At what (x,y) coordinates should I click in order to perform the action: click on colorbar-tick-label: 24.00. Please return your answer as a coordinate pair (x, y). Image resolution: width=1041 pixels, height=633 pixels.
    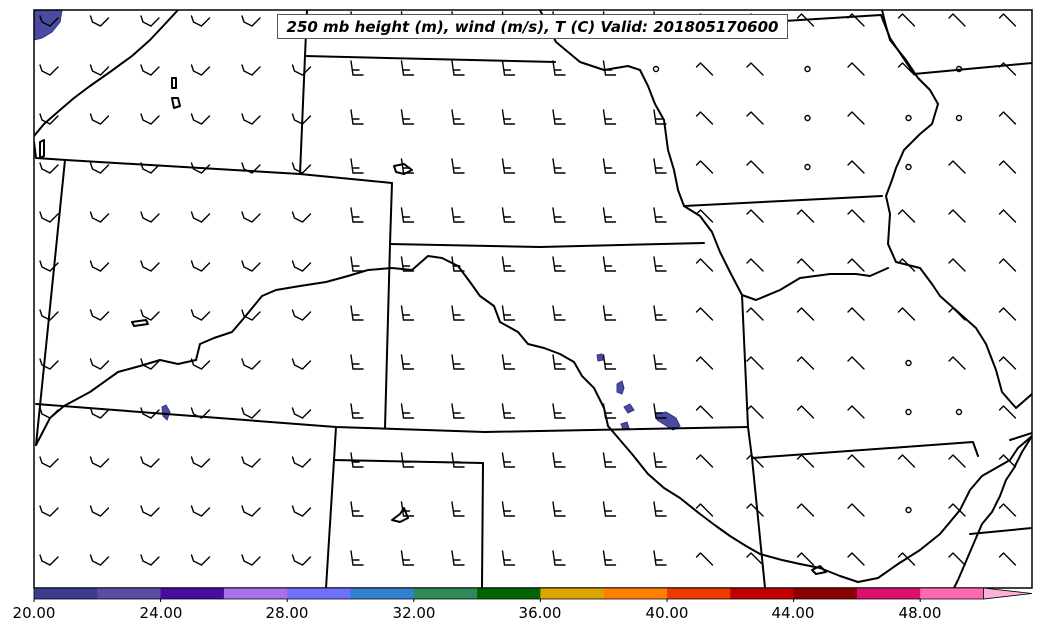
    Looking at the image, I should click on (161, 613).